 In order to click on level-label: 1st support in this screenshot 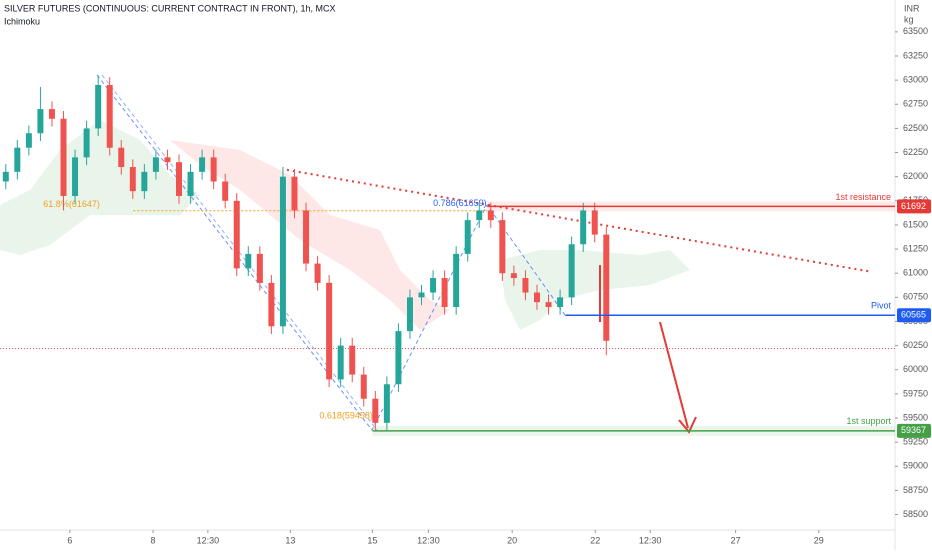, I will do `click(868, 421)`.